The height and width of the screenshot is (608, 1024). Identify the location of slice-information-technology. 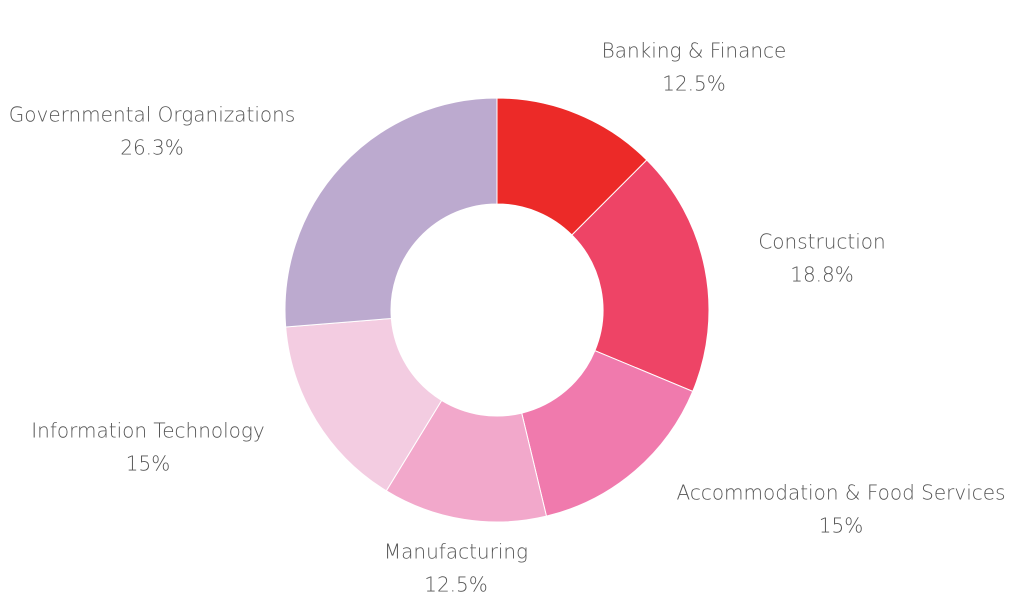
(364, 404).